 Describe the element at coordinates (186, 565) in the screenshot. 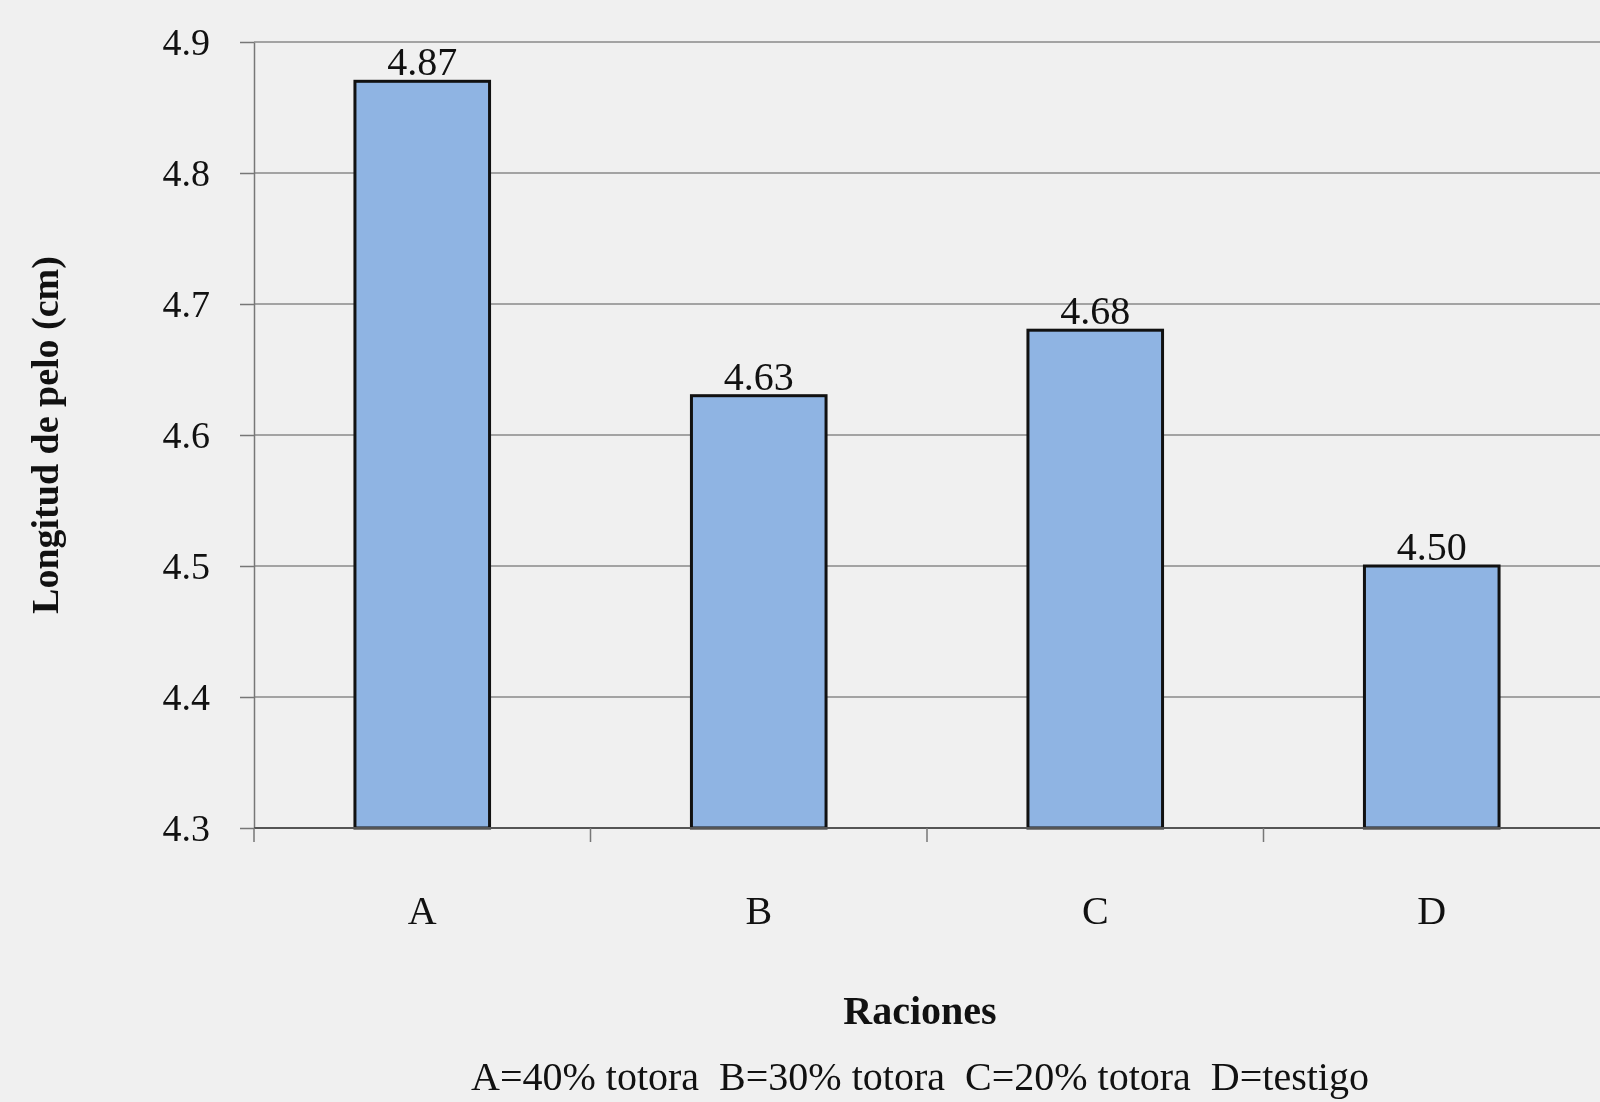

I see `y-tick-label: 4.5` at that location.